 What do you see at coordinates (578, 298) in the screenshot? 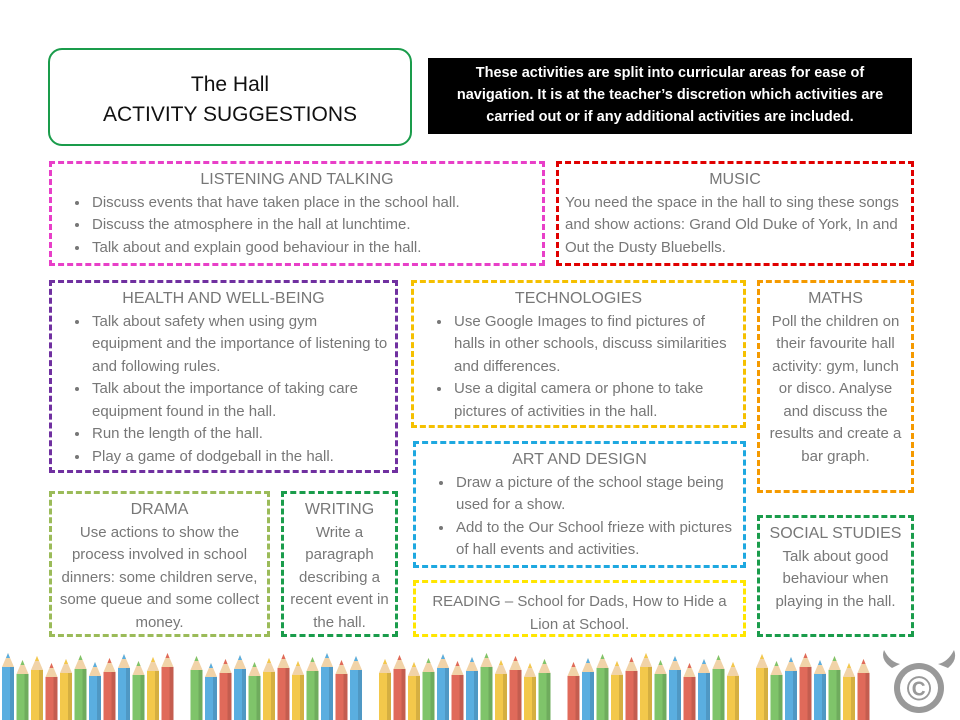
I see `section-title: TECHNOLOGIES` at bounding box center [578, 298].